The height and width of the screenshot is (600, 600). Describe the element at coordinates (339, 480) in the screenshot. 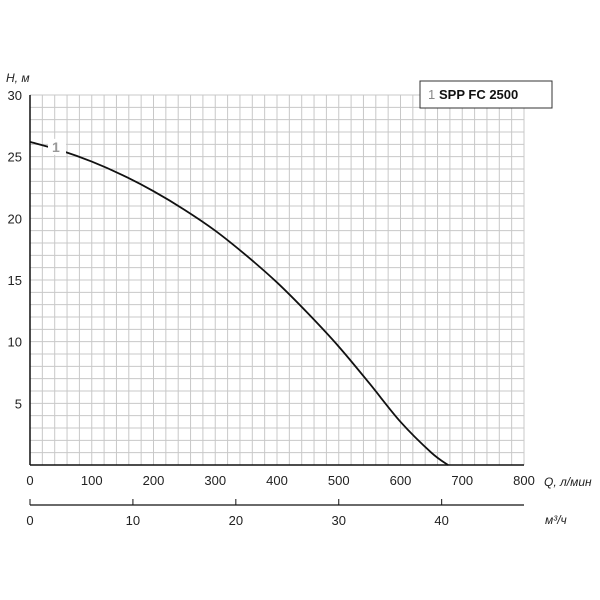

I see `x-tick-label: 500` at that location.